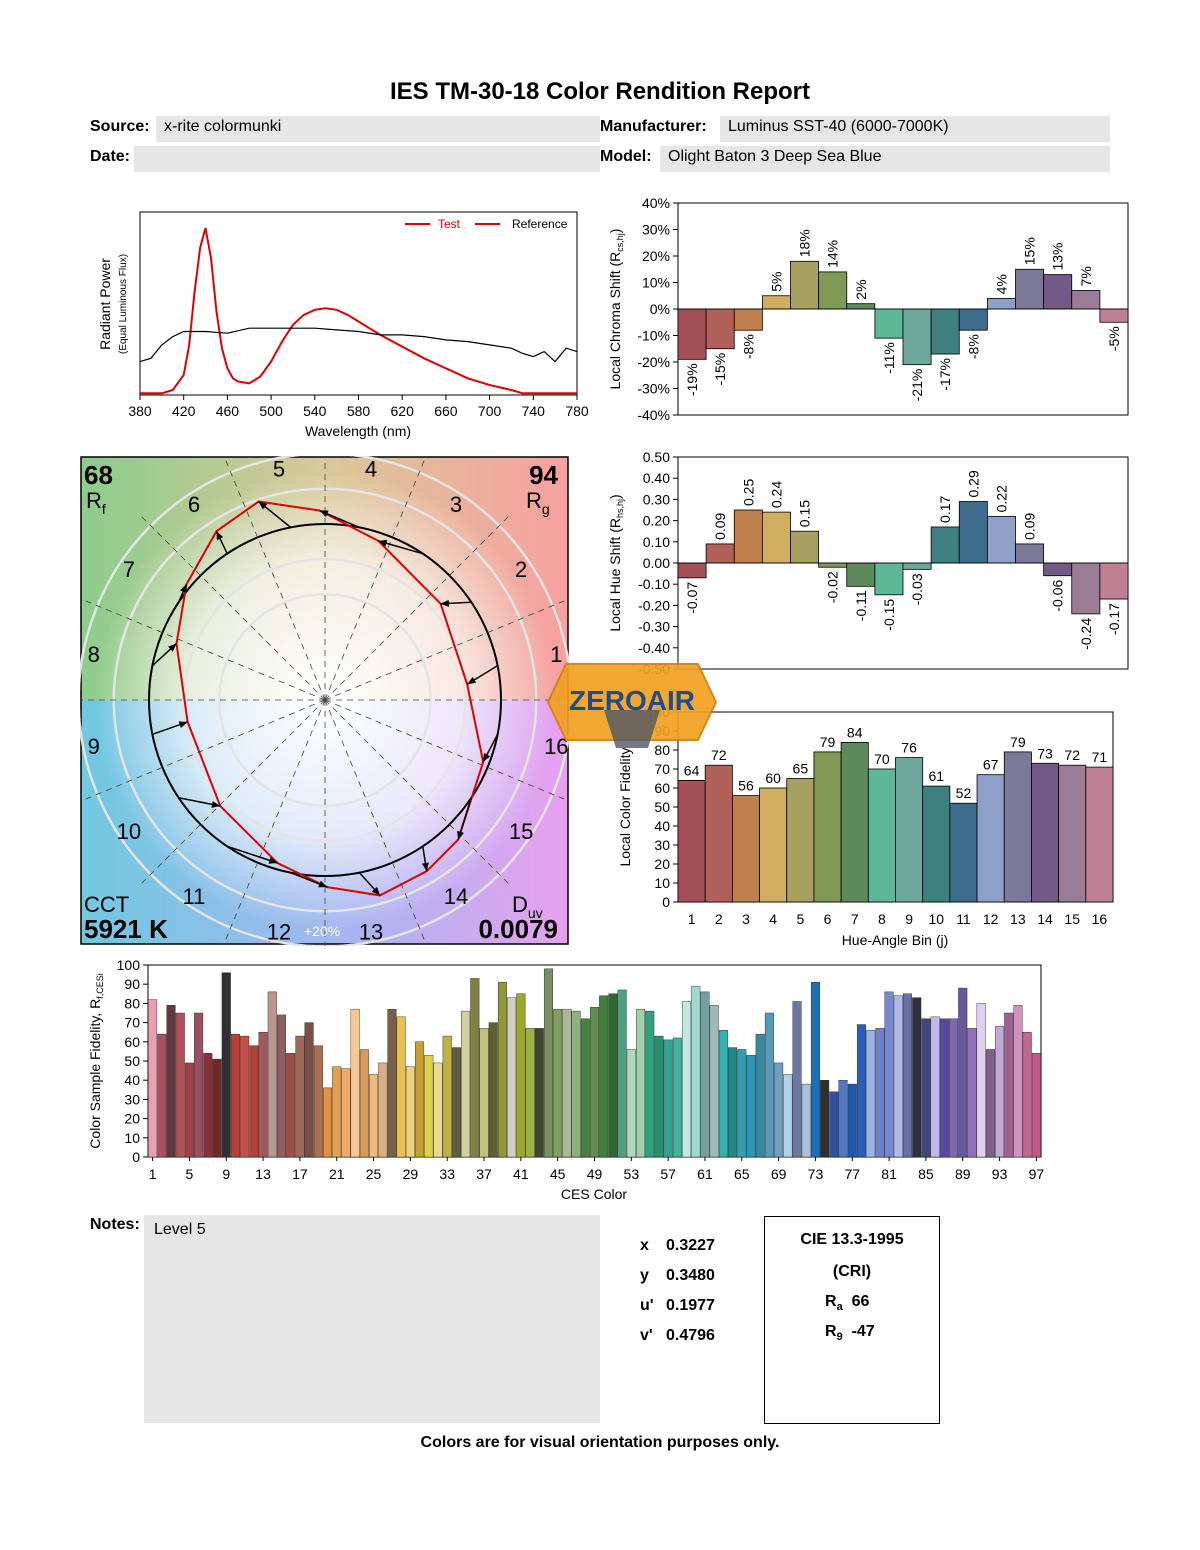  What do you see at coordinates (484, 1174) in the screenshot?
I see `ces-xtick-label: 37` at bounding box center [484, 1174].